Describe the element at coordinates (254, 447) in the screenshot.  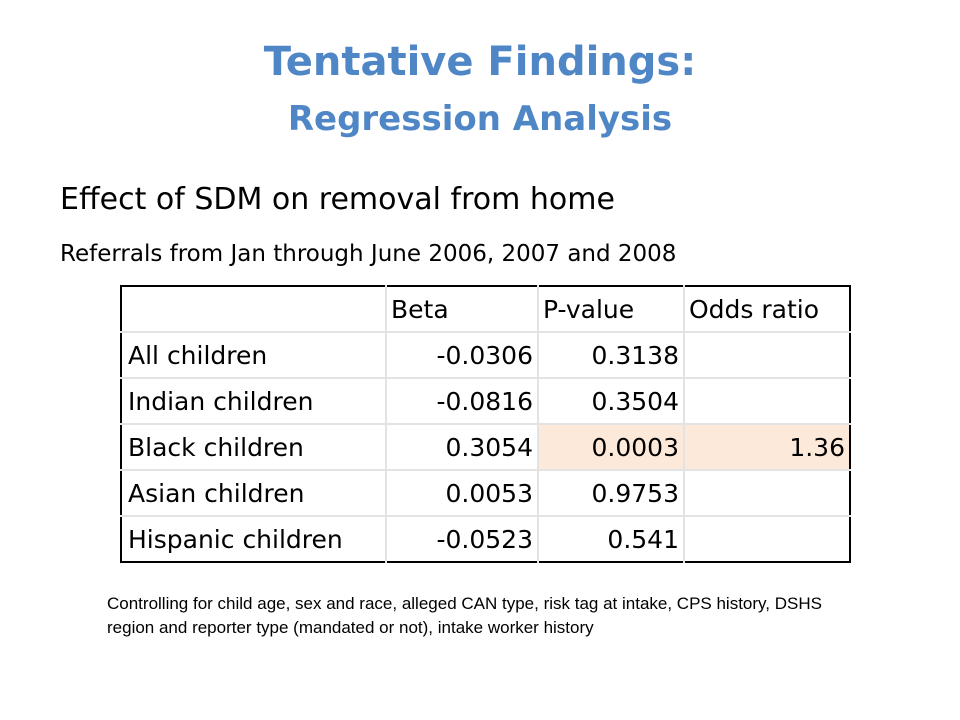
I see `row-label: Black children` at that location.